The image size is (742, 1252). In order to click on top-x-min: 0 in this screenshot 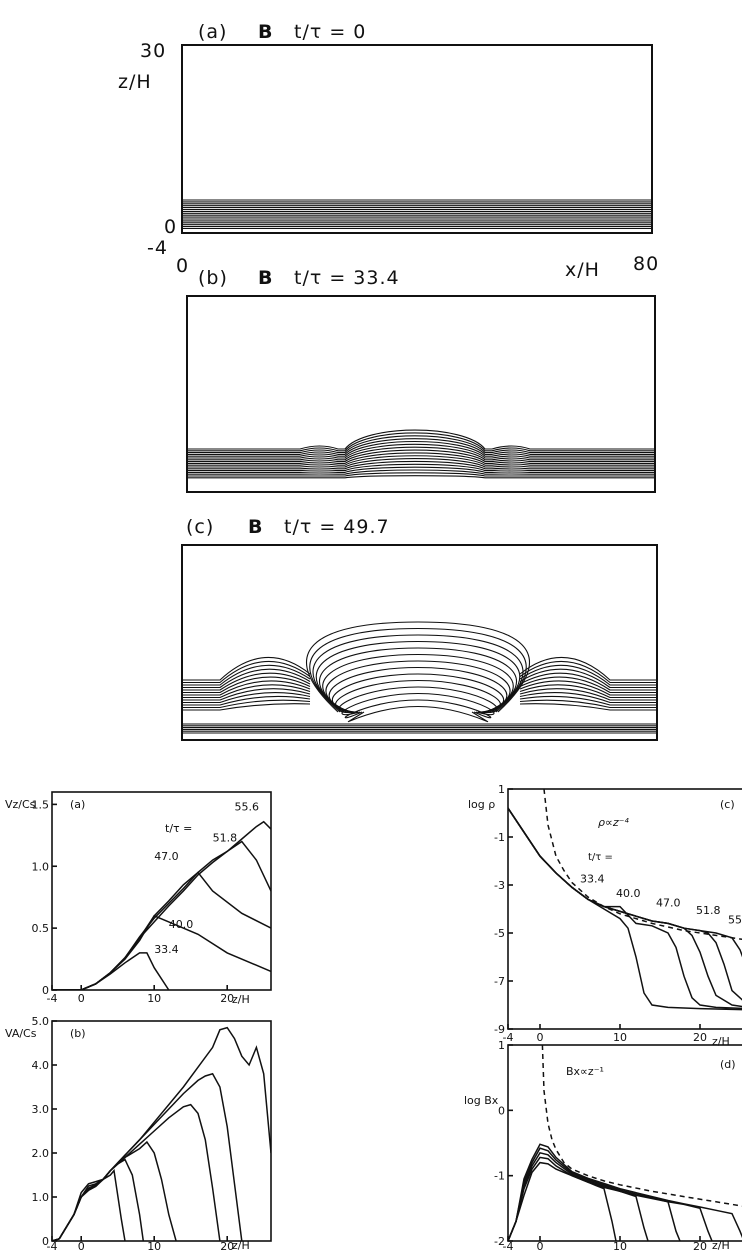, I will do `click(182, 266)`.